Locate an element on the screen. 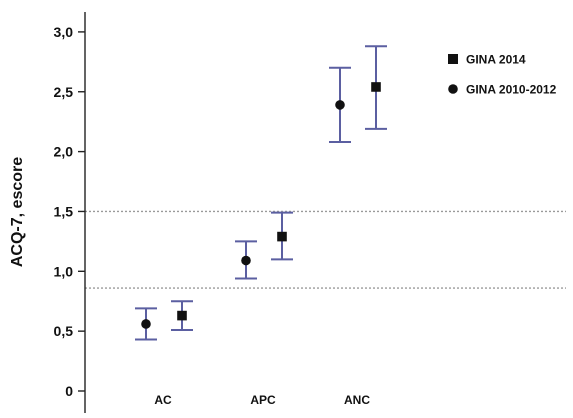  x-category-label: APC is located at coordinates (263, 400).